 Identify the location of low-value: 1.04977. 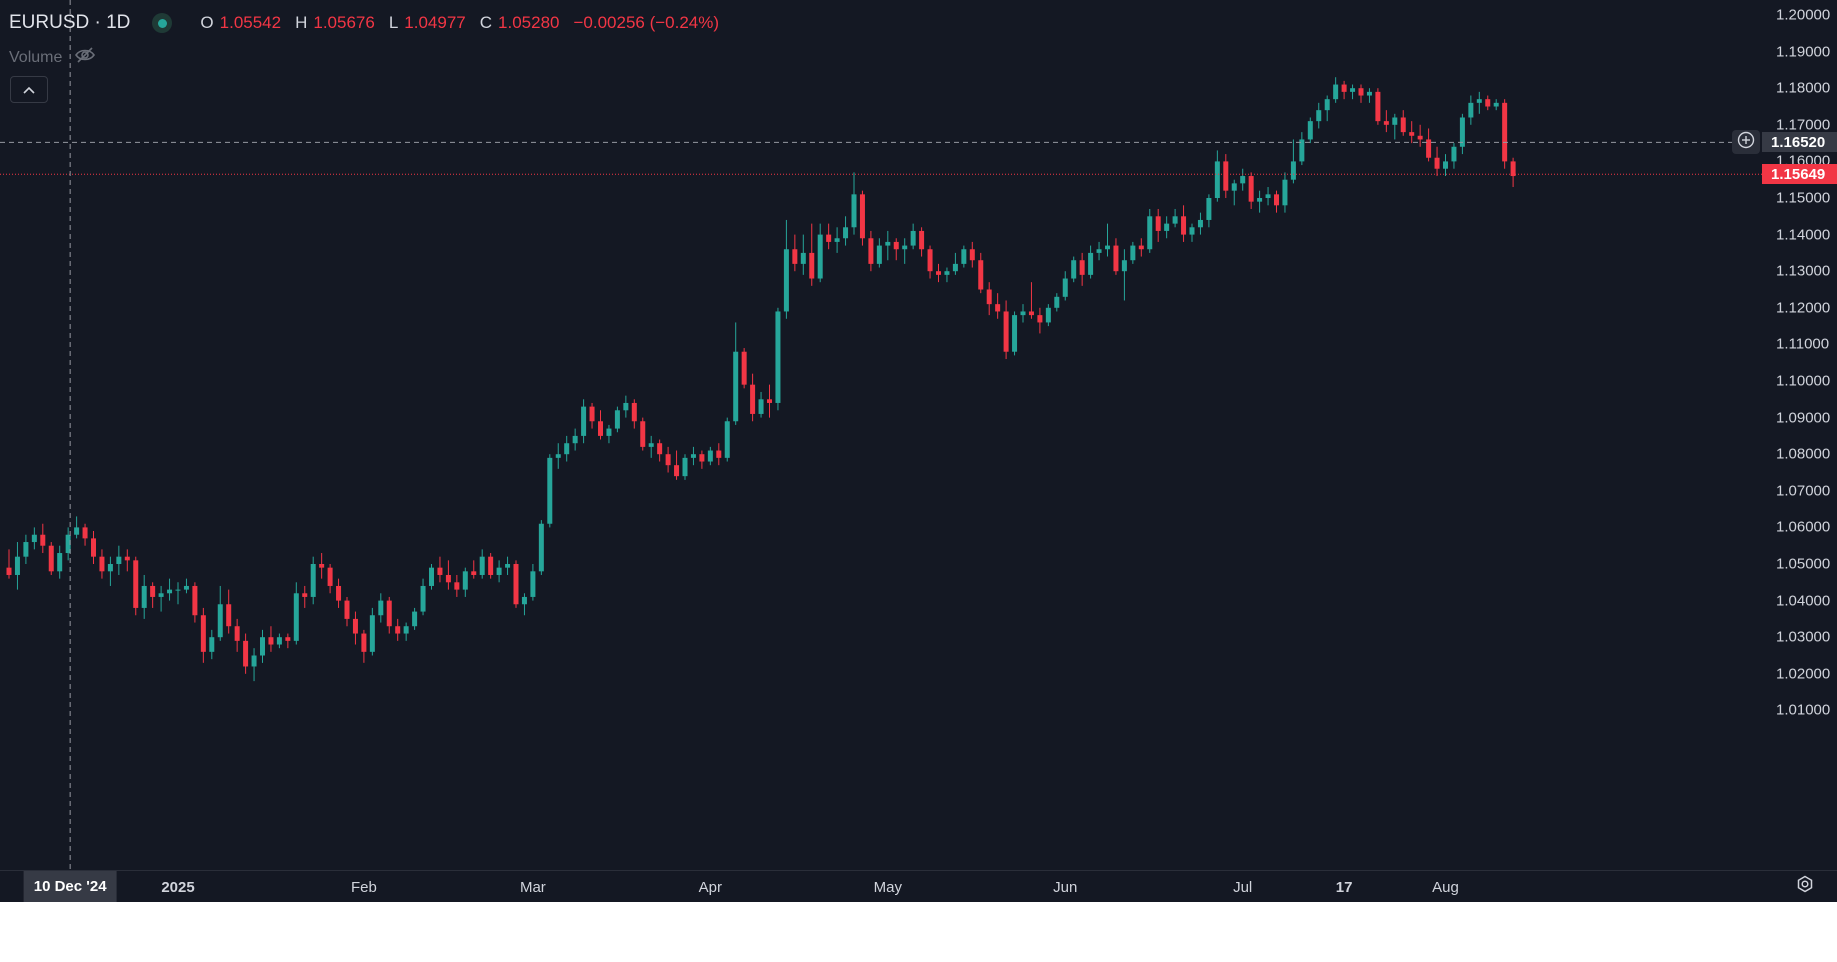
(435, 22).